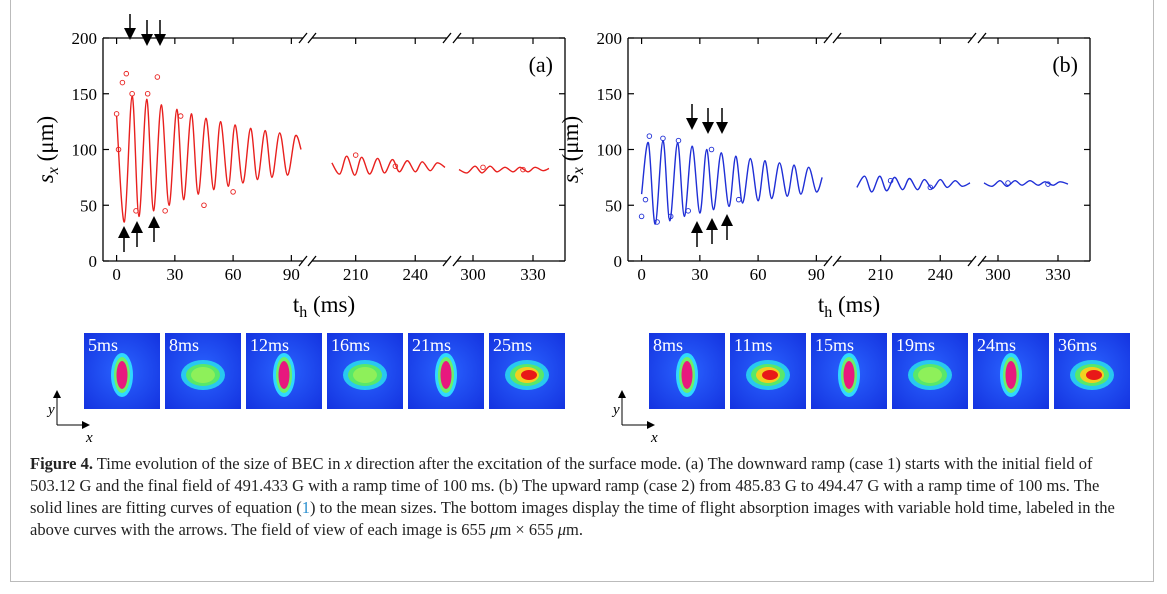  I want to click on x-tick-label: 90, so click(816, 274).